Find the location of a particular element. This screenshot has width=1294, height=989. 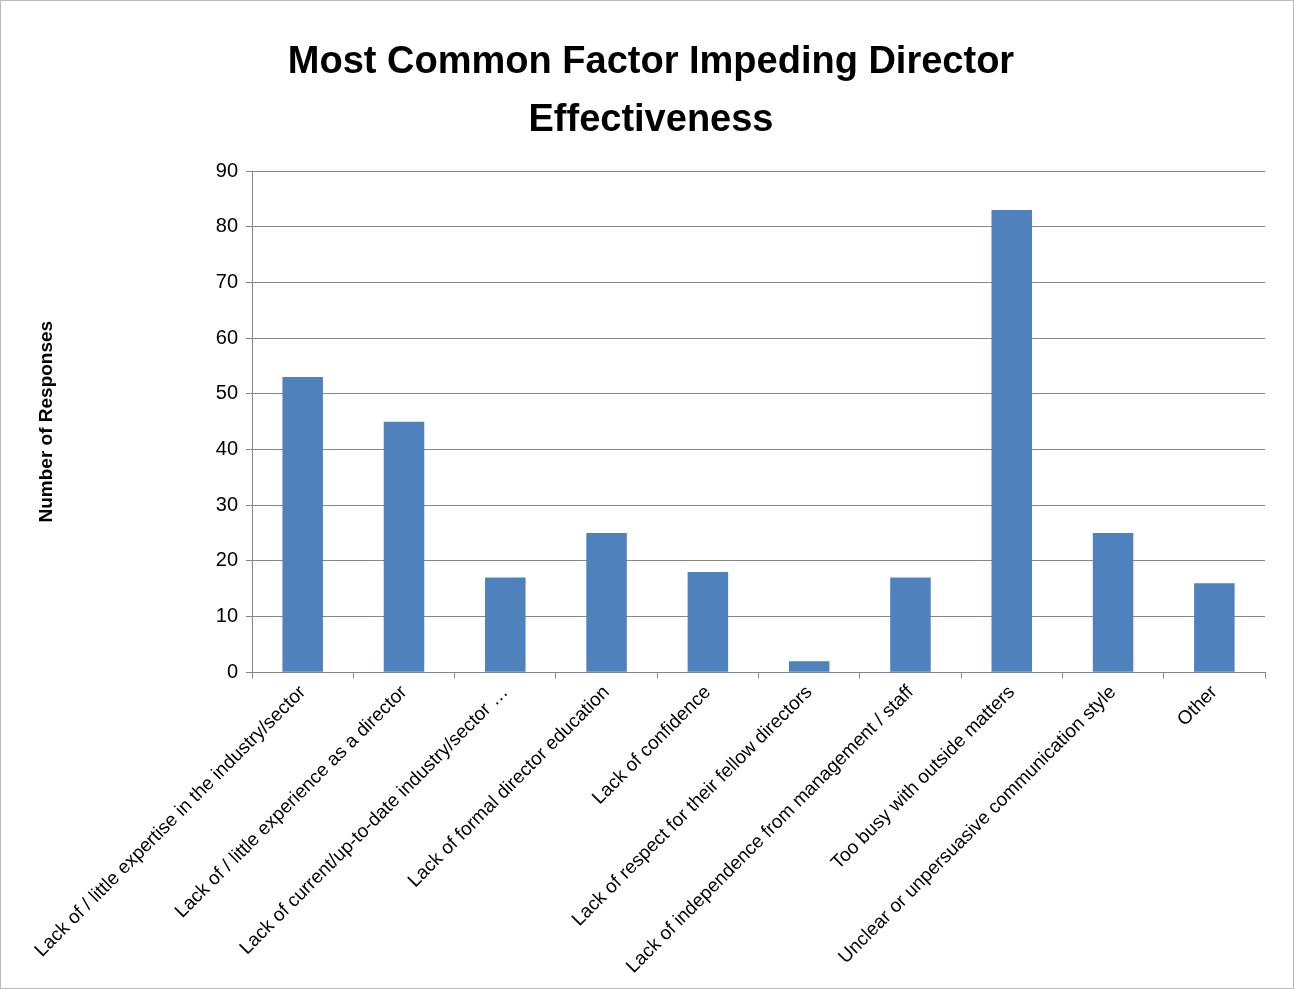

y-tick-label: 20 is located at coordinates (227, 559).